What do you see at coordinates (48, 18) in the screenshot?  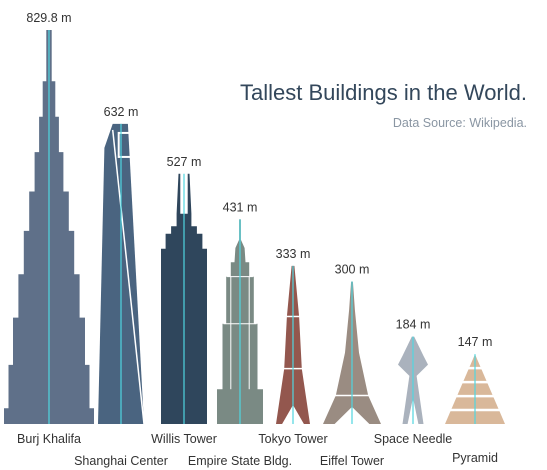 I see `value-label: 829.8 m` at bounding box center [48, 18].